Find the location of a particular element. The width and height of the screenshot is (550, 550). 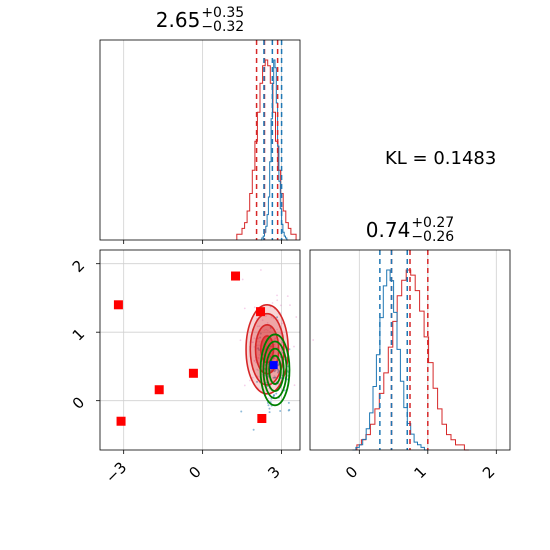

y-marginal-axes-frame is located at coordinates (410, 350).